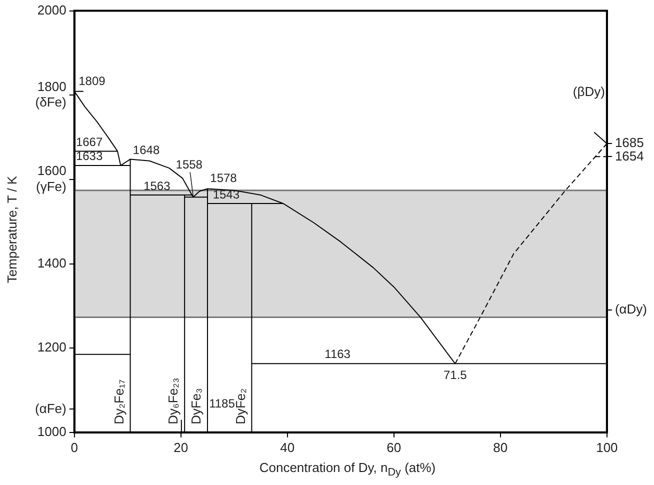  Describe the element at coordinates (287, 447) in the screenshot. I see `x-tick-label: 40` at that location.